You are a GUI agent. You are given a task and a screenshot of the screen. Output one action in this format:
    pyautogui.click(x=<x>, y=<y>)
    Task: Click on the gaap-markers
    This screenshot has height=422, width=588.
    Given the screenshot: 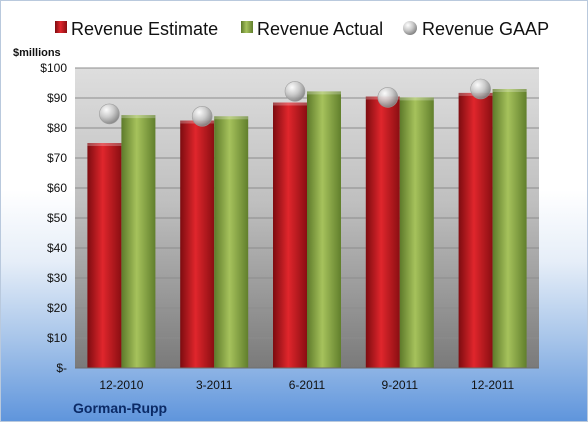 What is the action you would take?
    pyautogui.click(x=295, y=102)
    